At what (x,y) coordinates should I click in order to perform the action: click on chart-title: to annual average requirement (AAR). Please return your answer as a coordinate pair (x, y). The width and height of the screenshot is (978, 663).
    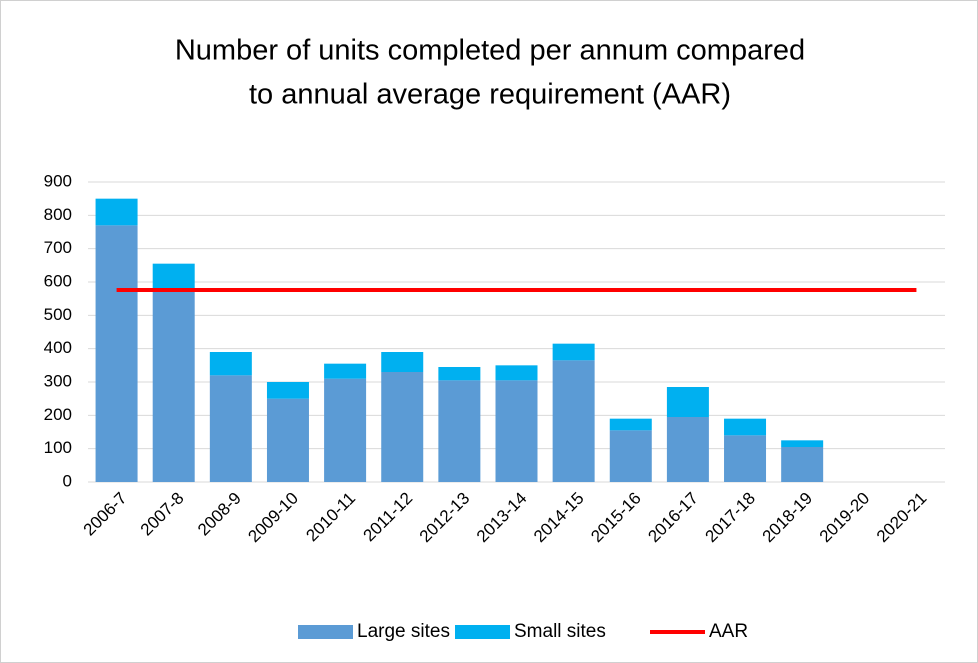
    Looking at the image, I should click on (490, 95).